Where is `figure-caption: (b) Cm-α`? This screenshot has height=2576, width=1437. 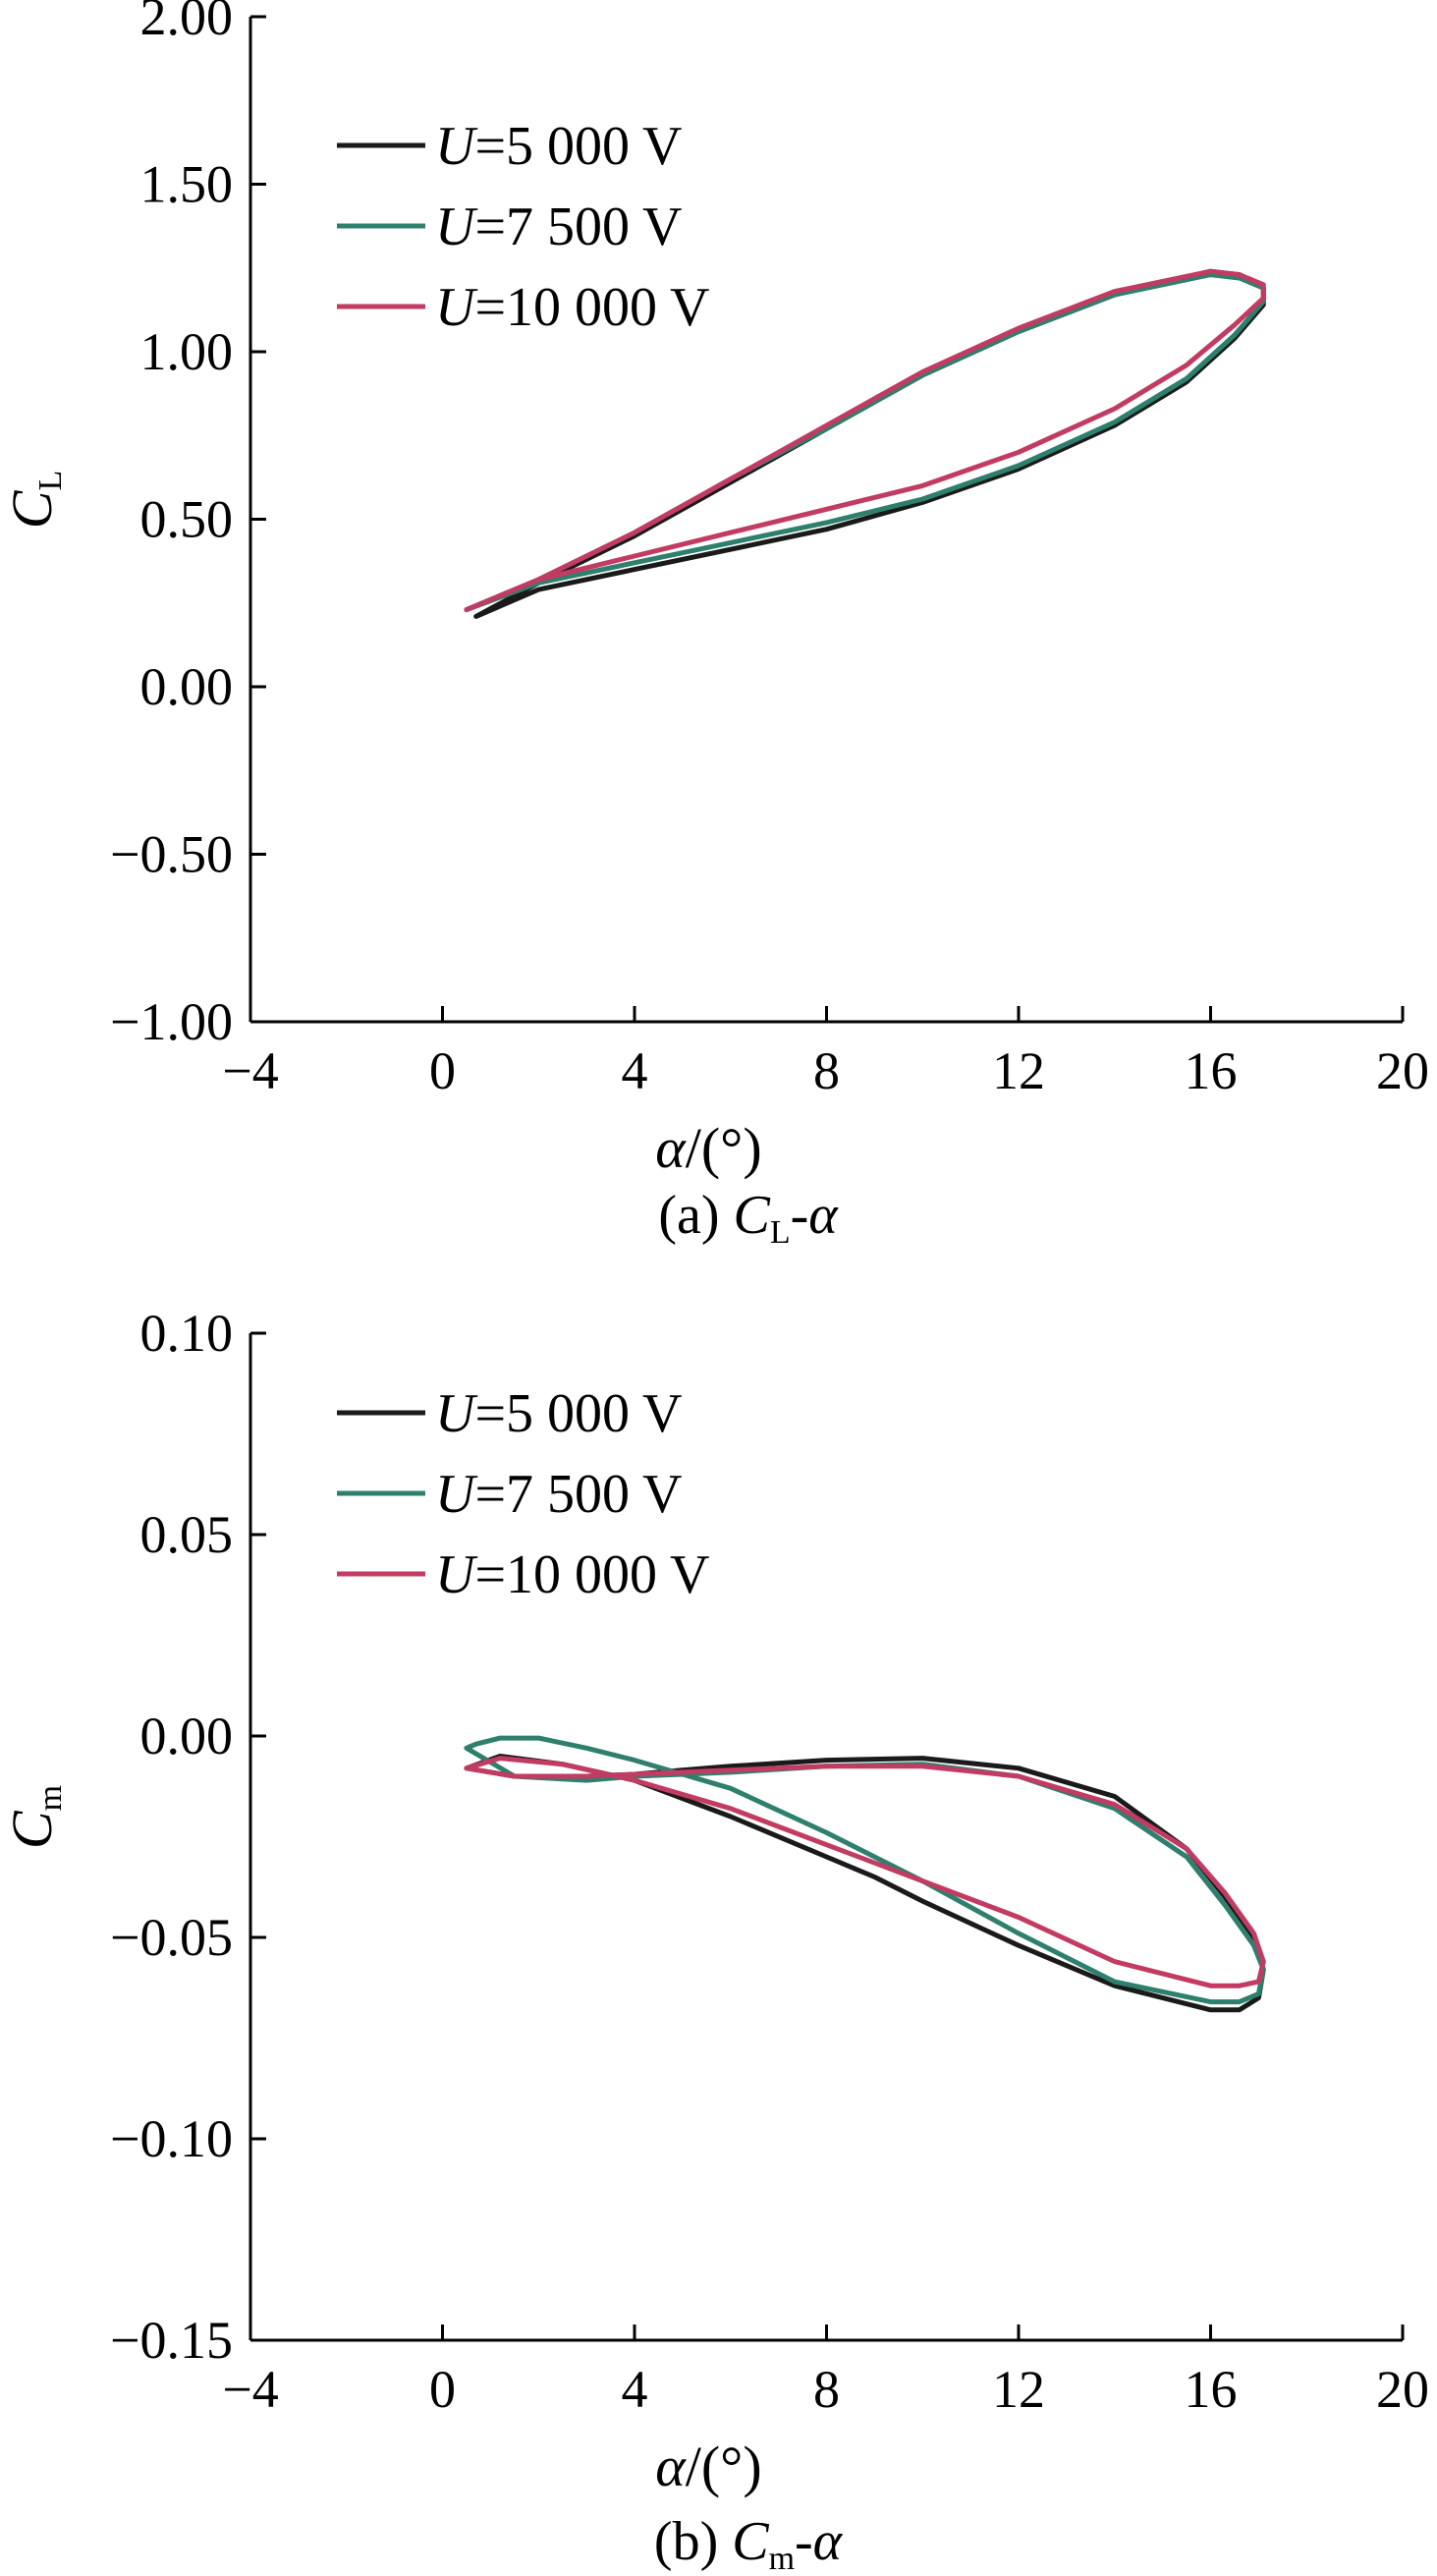
figure-caption: (b) Cm-α is located at coordinates (749, 2543).